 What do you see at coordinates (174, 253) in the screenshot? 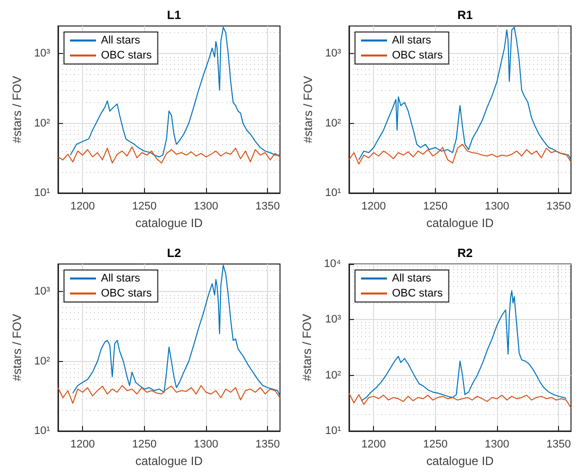
I see `chart-title: L2` at bounding box center [174, 253].